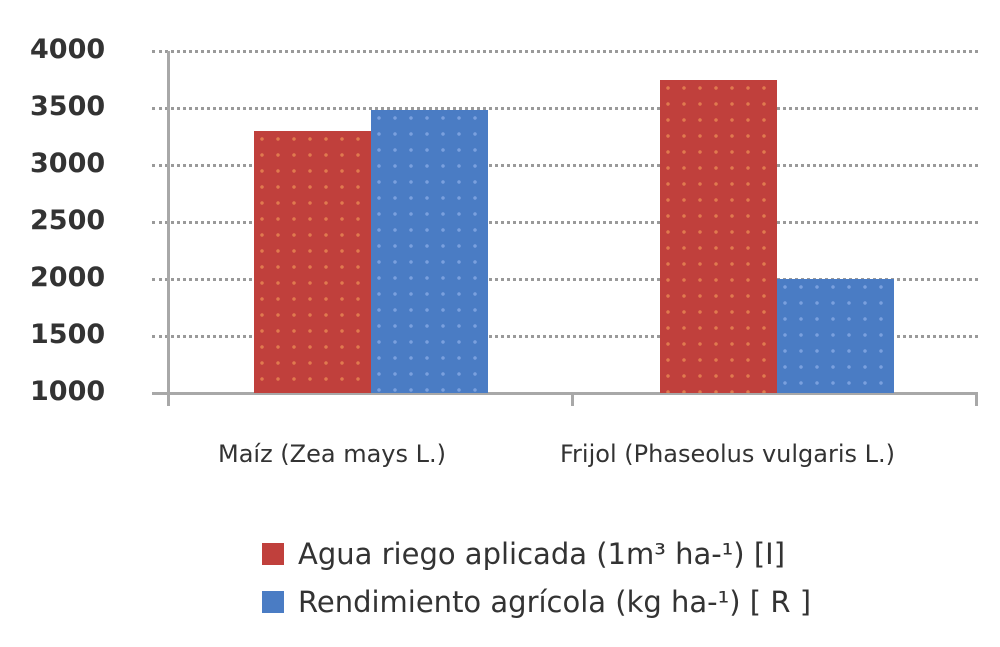 This screenshot has width=1000, height=647. I want to click on y-tick-label: 4000, so click(68, 49).